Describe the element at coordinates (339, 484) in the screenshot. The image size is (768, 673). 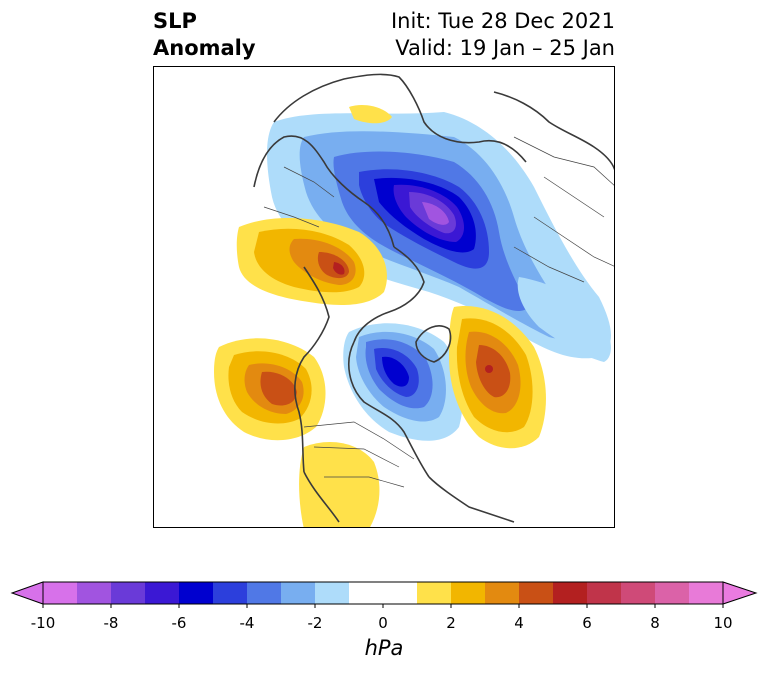
I see `high-anomaly-small-south` at that location.